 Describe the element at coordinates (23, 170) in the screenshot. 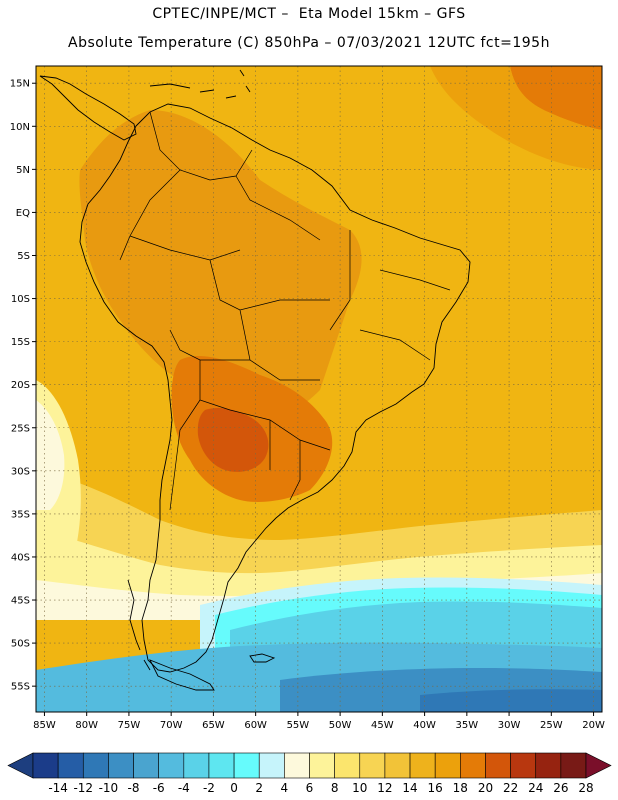

I see `lat-tick-label: 5N` at that location.